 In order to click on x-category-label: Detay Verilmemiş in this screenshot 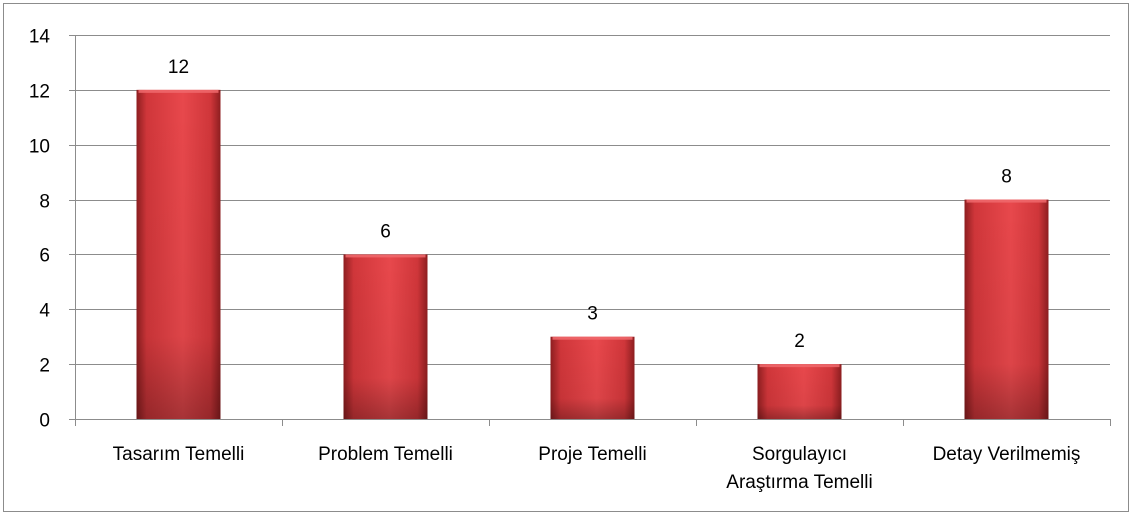, I will do `click(1007, 454)`.